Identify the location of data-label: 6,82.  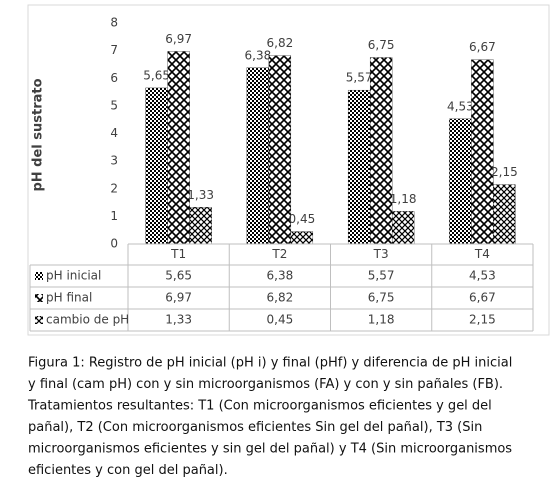
(280, 43).